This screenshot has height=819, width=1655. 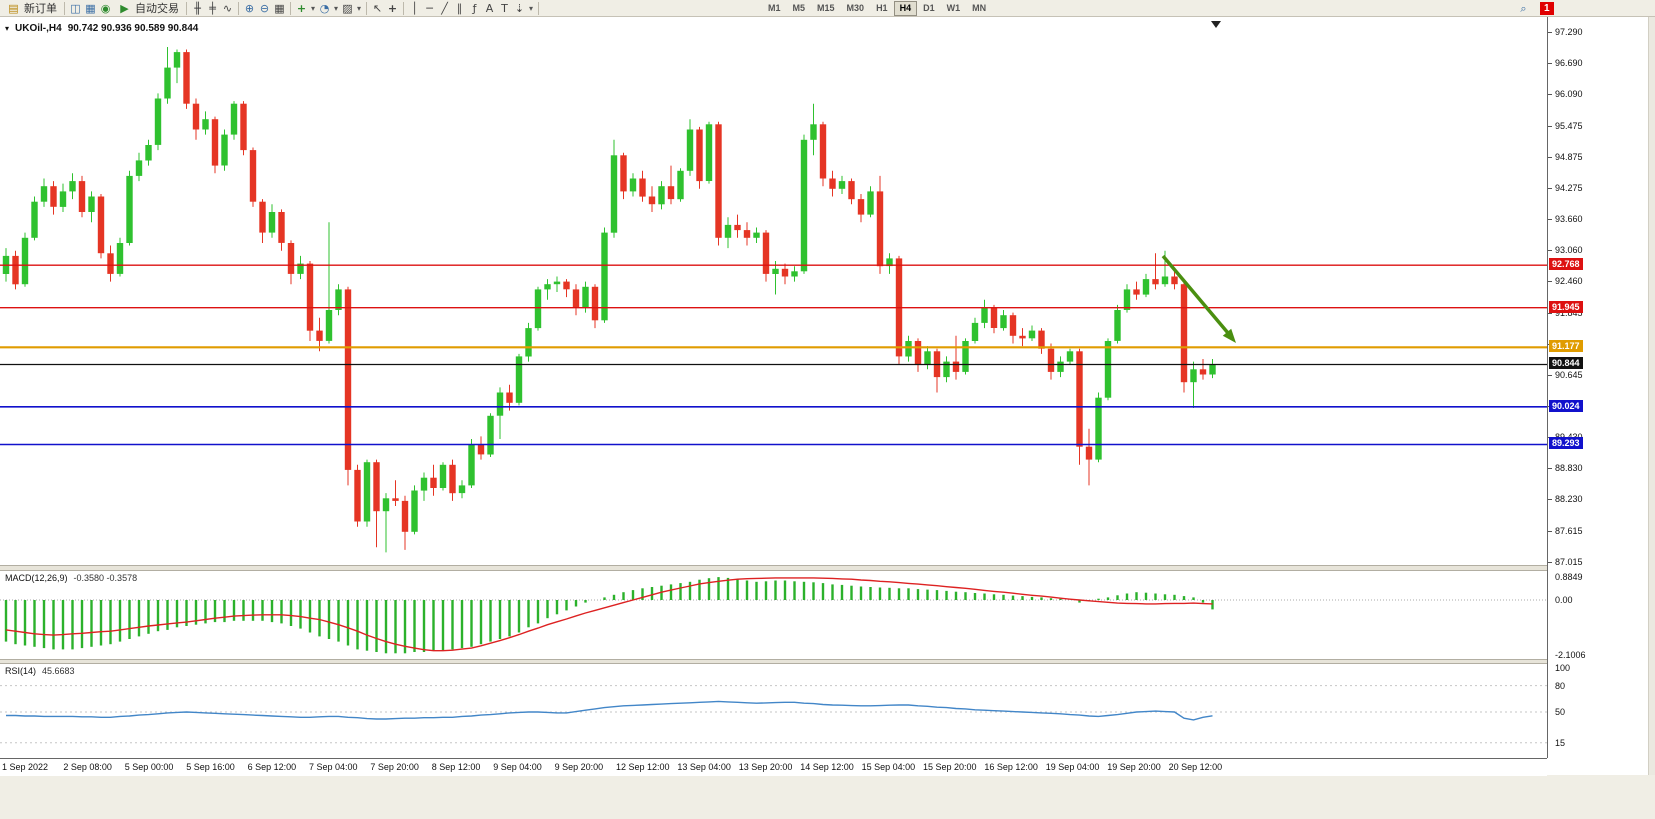 What do you see at coordinates (609, 710) in the screenshot?
I see `rsi-line` at bounding box center [609, 710].